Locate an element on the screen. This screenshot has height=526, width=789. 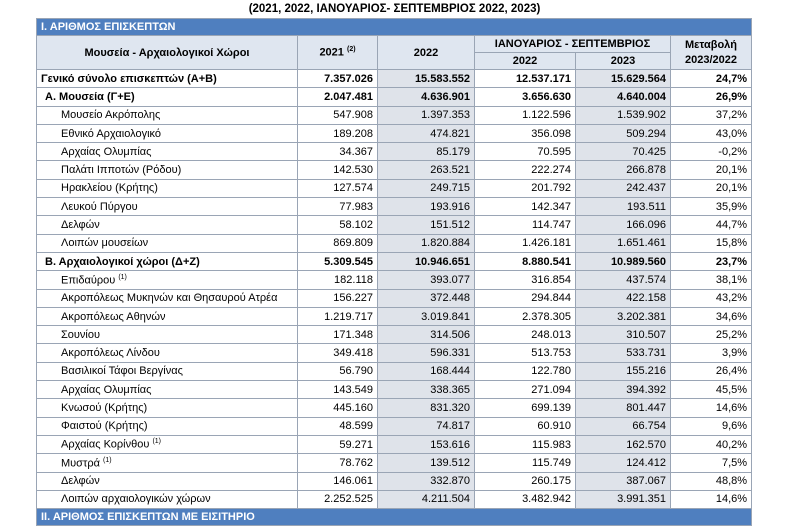
value-cell: 45,5% is located at coordinates (711, 390).